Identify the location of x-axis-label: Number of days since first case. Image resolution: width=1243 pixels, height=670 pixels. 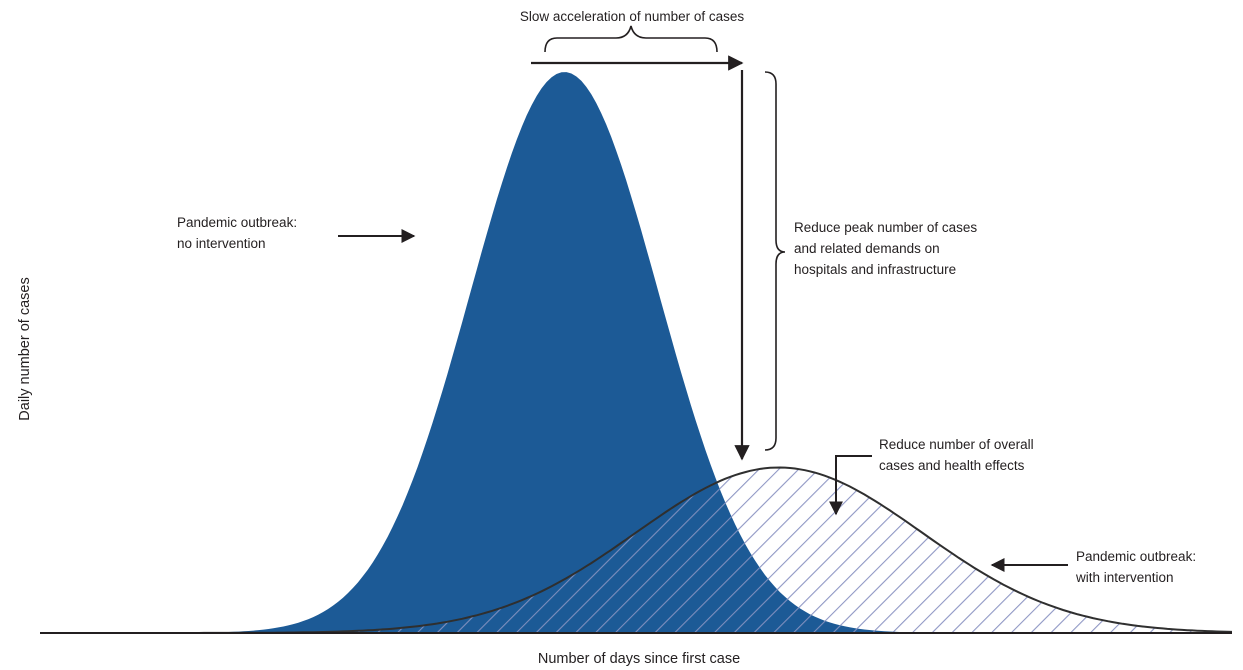
(639, 659).